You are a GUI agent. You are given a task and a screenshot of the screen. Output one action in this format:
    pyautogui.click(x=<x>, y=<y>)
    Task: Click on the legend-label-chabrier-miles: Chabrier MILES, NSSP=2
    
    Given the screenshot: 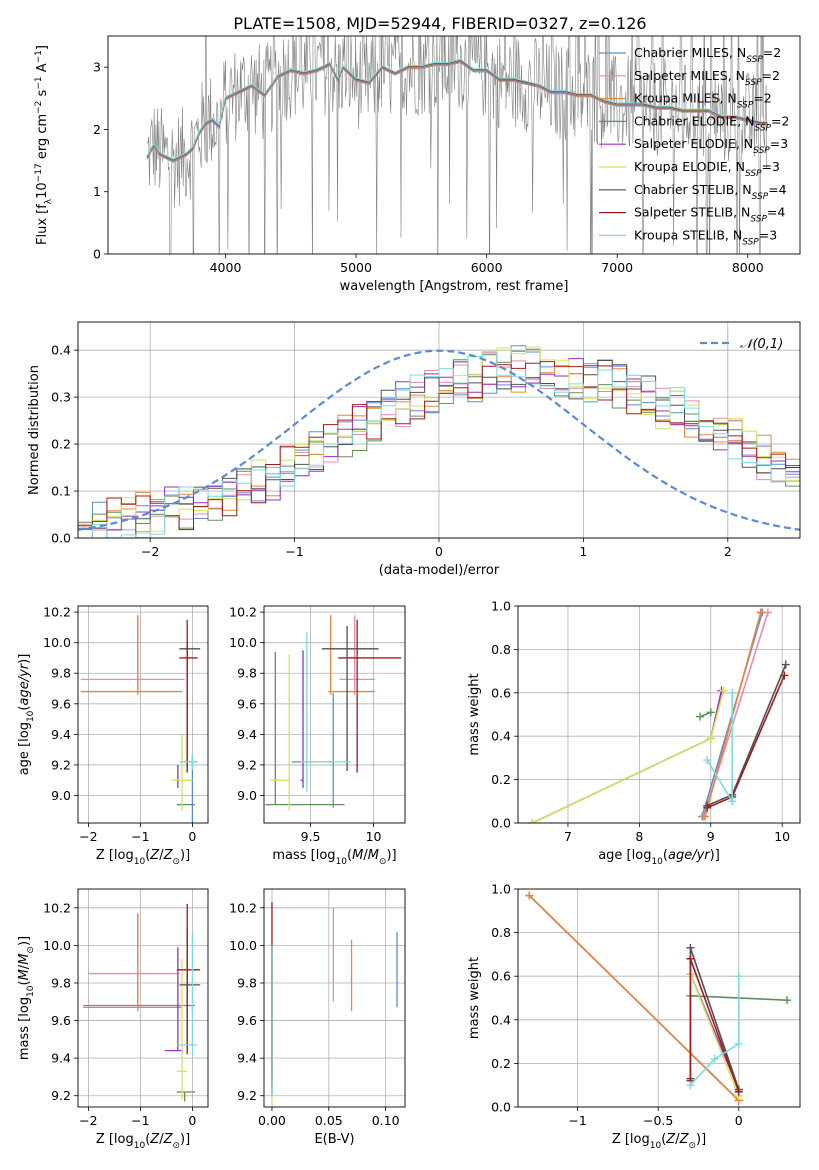 What is the action you would take?
    pyautogui.click(x=707, y=55)
    